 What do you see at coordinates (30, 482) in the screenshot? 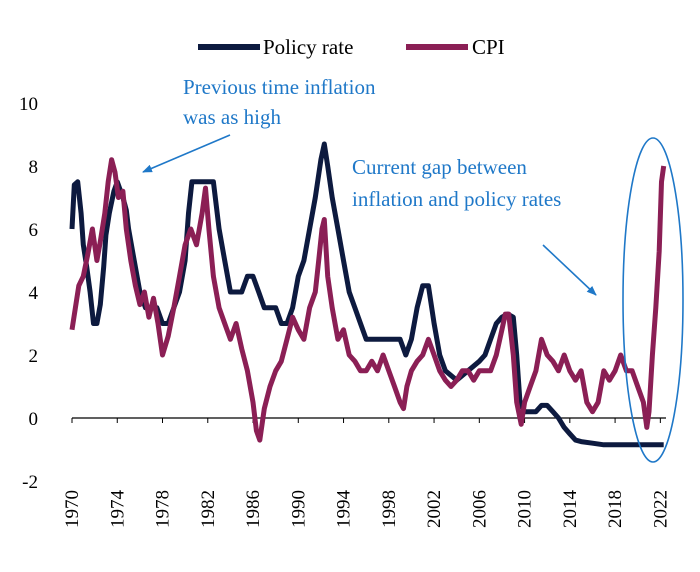
I see `y-tick-label: -2` at bounding box center [30, 482].